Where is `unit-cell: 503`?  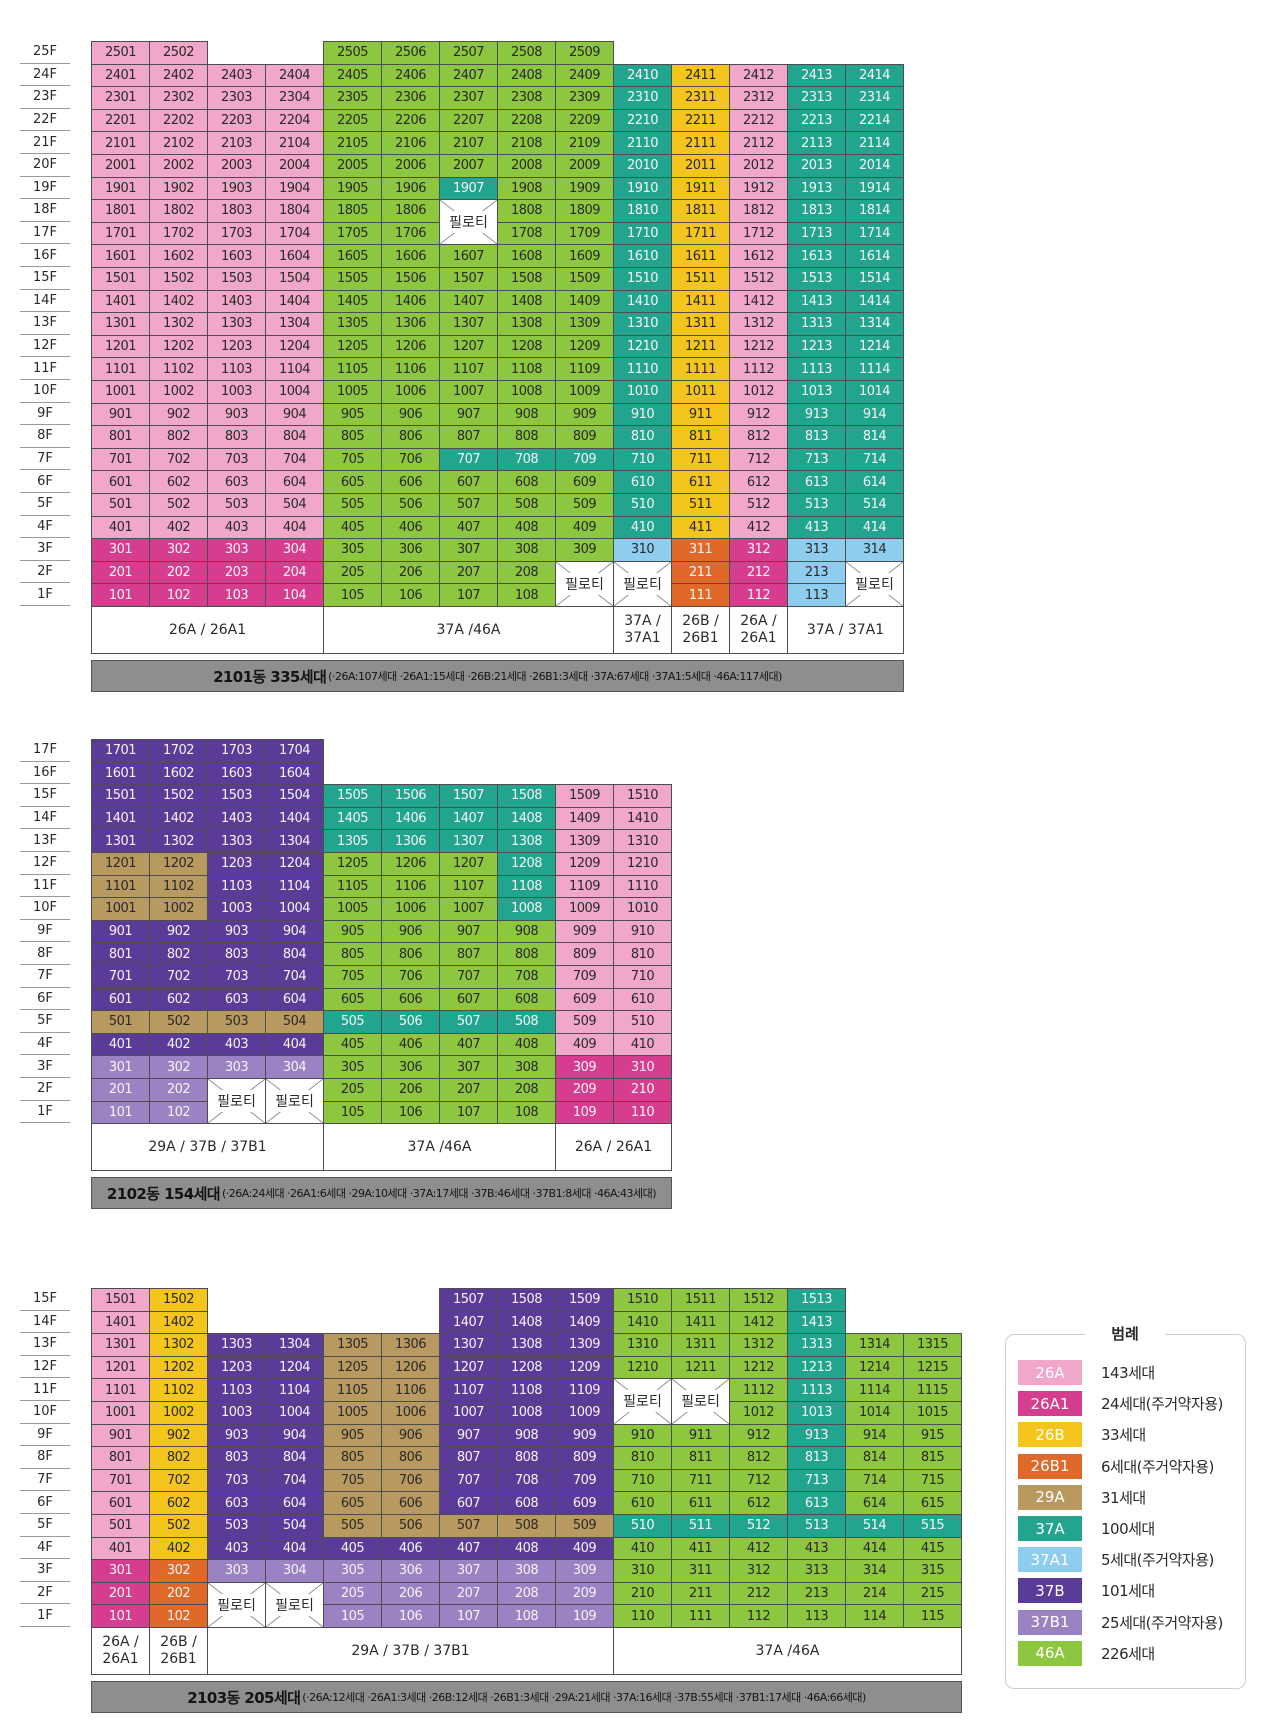 unit-cell: 503 is located at coordinates (236, 1526).